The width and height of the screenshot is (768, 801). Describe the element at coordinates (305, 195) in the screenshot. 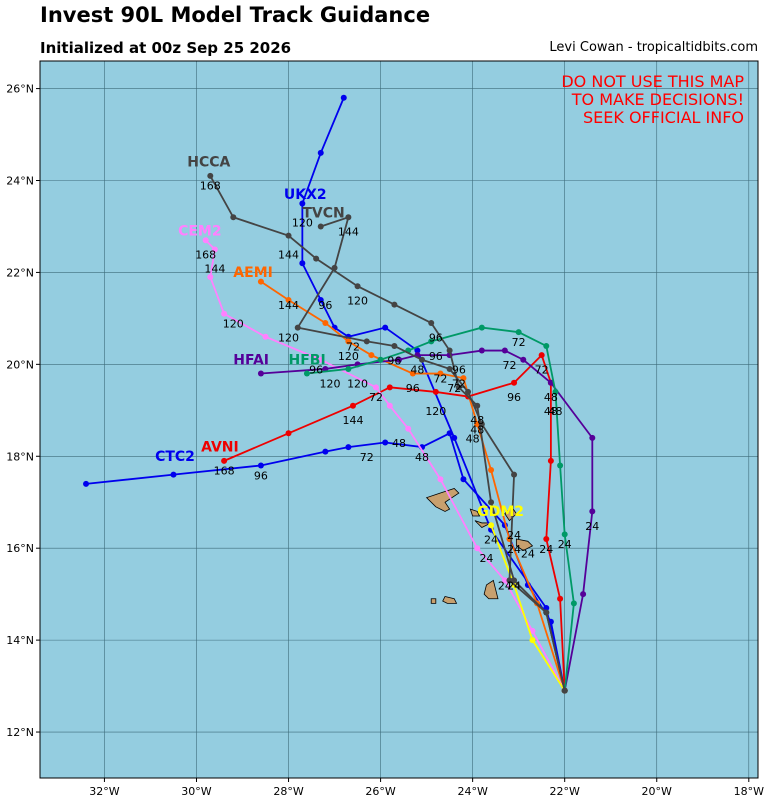

I see `model-label: UKX2` at that location.